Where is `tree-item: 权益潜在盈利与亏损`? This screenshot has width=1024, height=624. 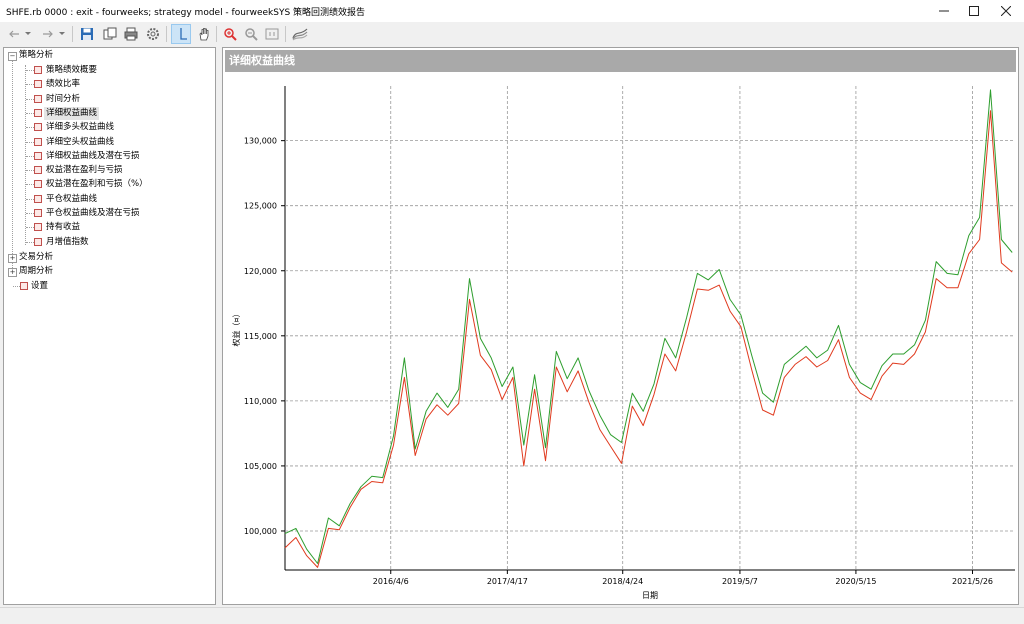 tree-item: 权益潜在盈利与亏损 is located at coordinates (84, 170).